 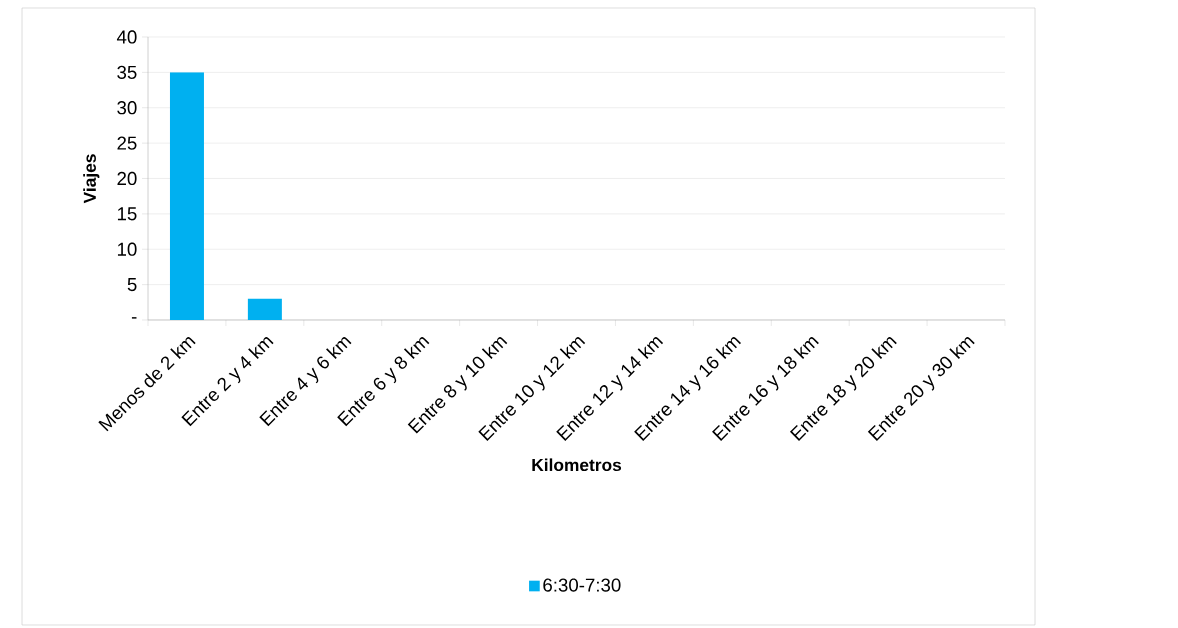 What do you see at coordinates (127, 143) in the screenshot?
I see `y-tick-label: 25` at bounding box center [127, 143].